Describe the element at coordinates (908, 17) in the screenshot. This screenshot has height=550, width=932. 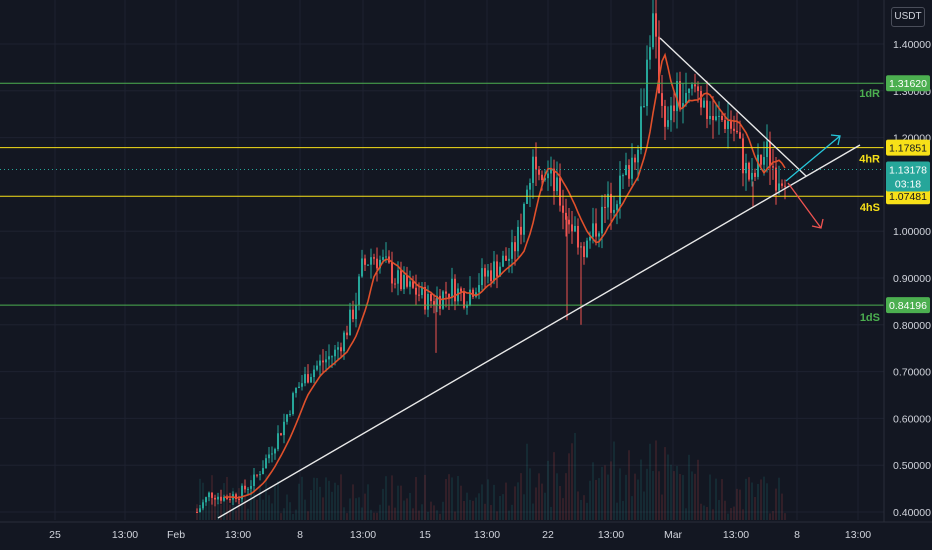
I see `currency-button: USDT` at that location.